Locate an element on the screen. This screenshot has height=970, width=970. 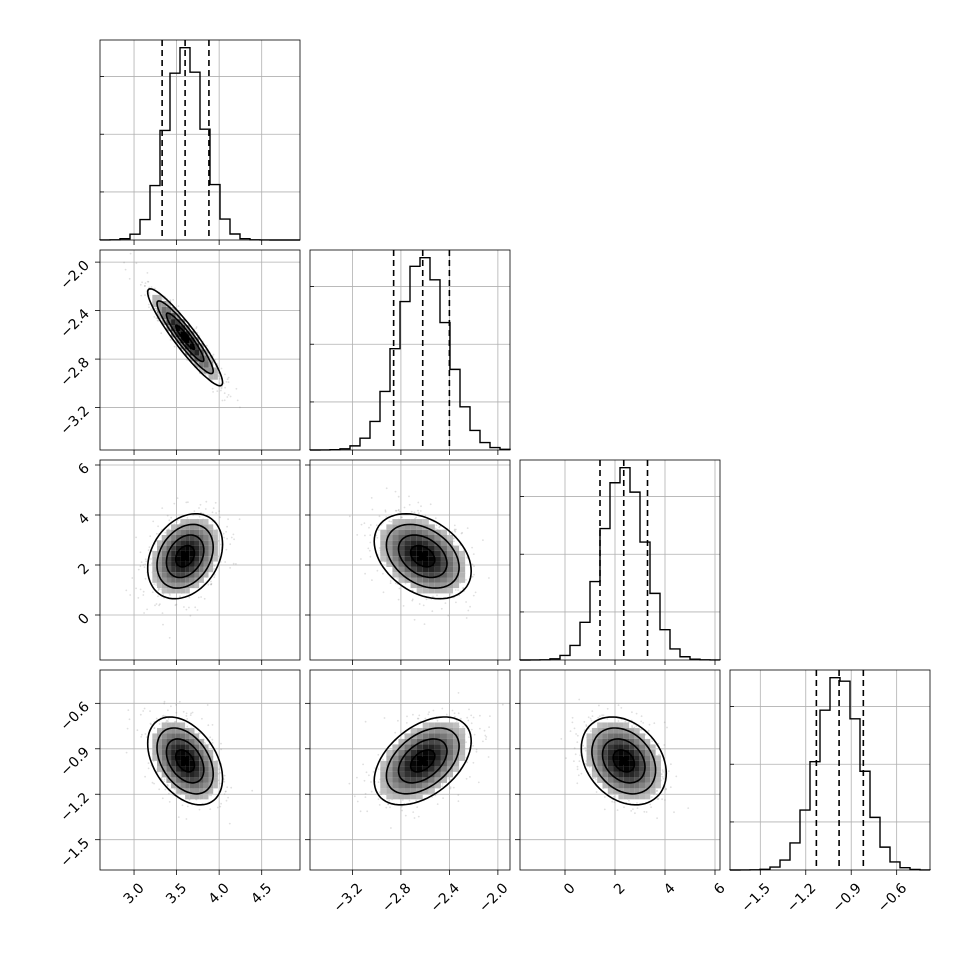
x-tick-label: −0.6 is located at coordinates (892, 897).